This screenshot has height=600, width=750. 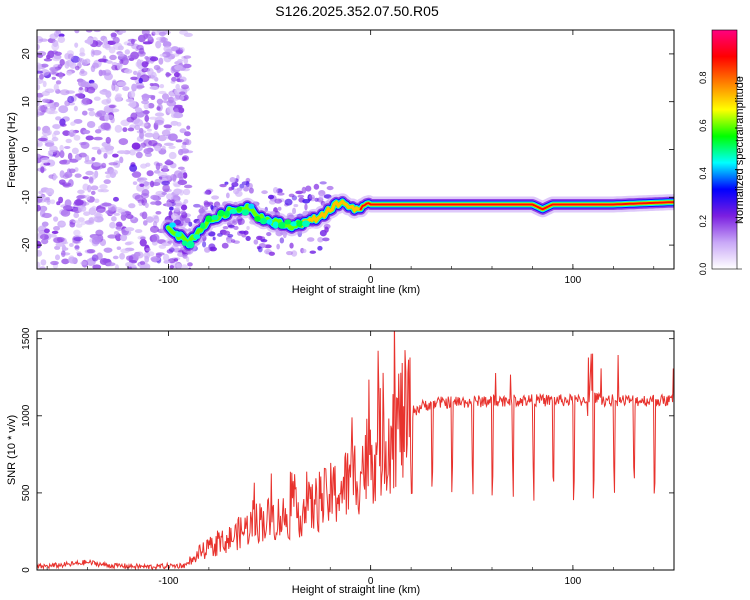 What do you see at coordinates (26, 197) in the screenshot?
I see `spectrogram-y-tick-label: -10` at bounding box center [26, 197].